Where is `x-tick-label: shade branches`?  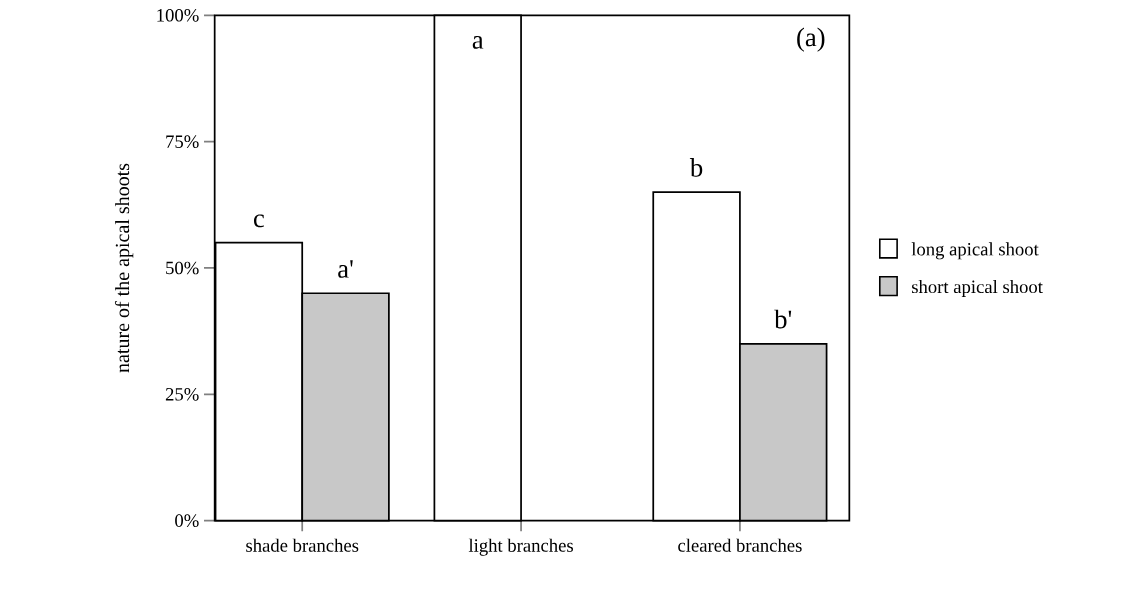
x-tick-label: shade branches is located at coordinates (302, 545).